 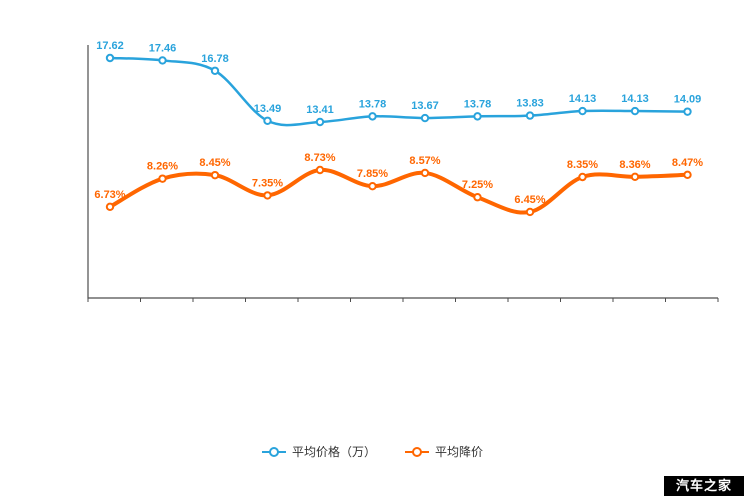 I want to click on data-label: 13.41, so click(x=320, y=110).